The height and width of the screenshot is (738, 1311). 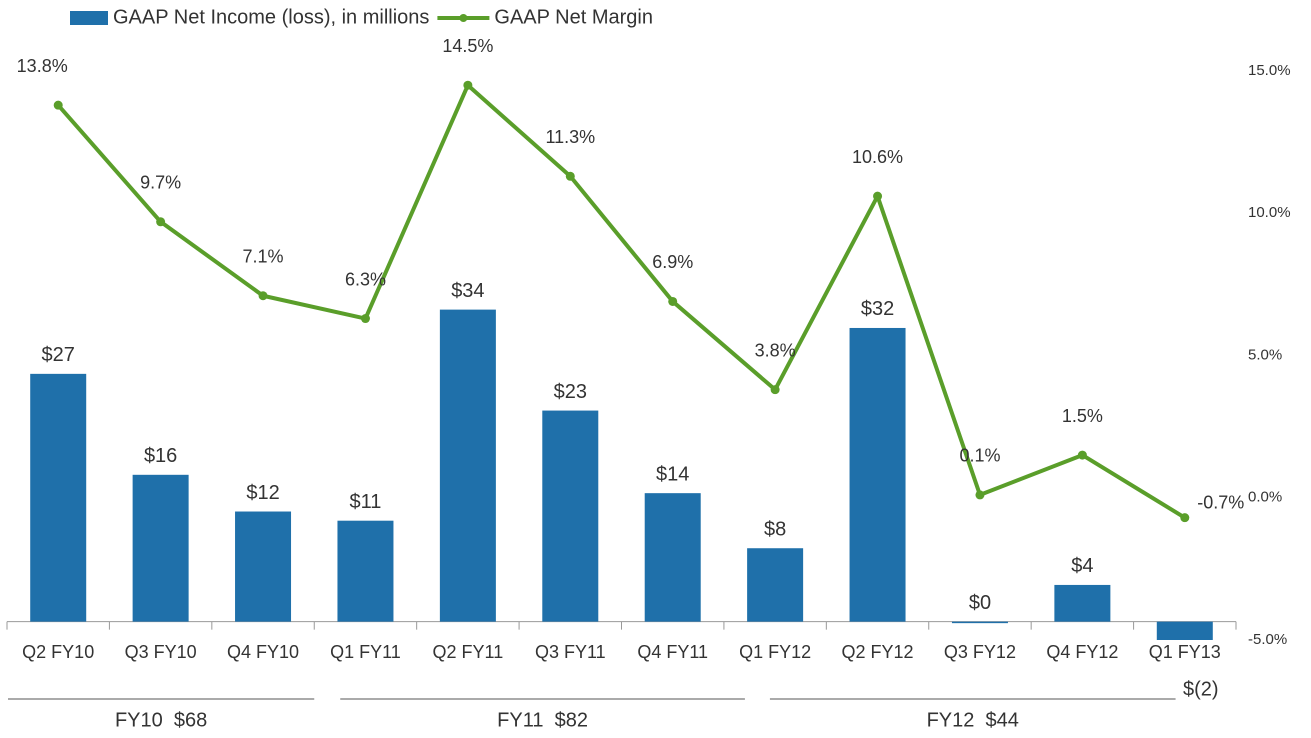 I want to click on bar-value-label: $4, so click(x=1082, y=566).